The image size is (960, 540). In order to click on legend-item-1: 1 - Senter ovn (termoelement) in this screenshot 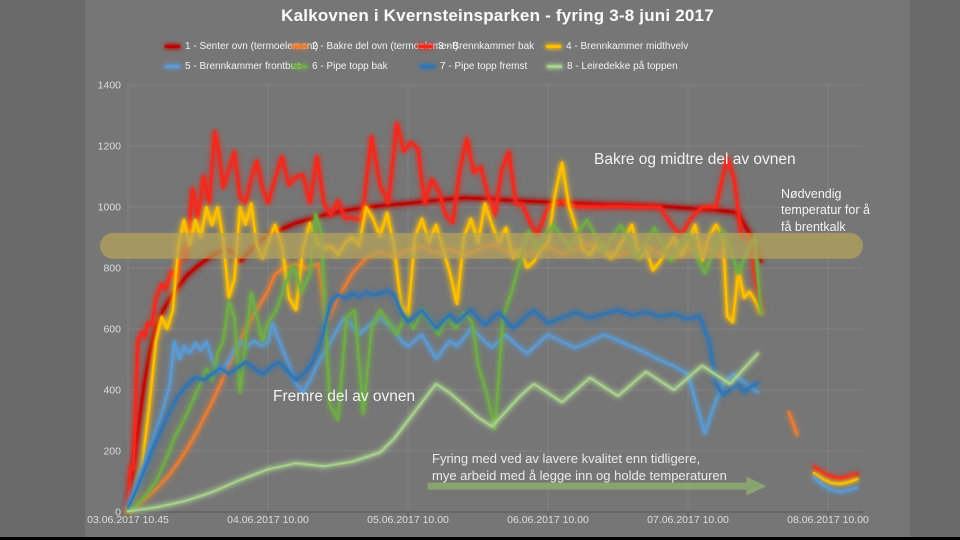, I will do `click(241, 46)`.